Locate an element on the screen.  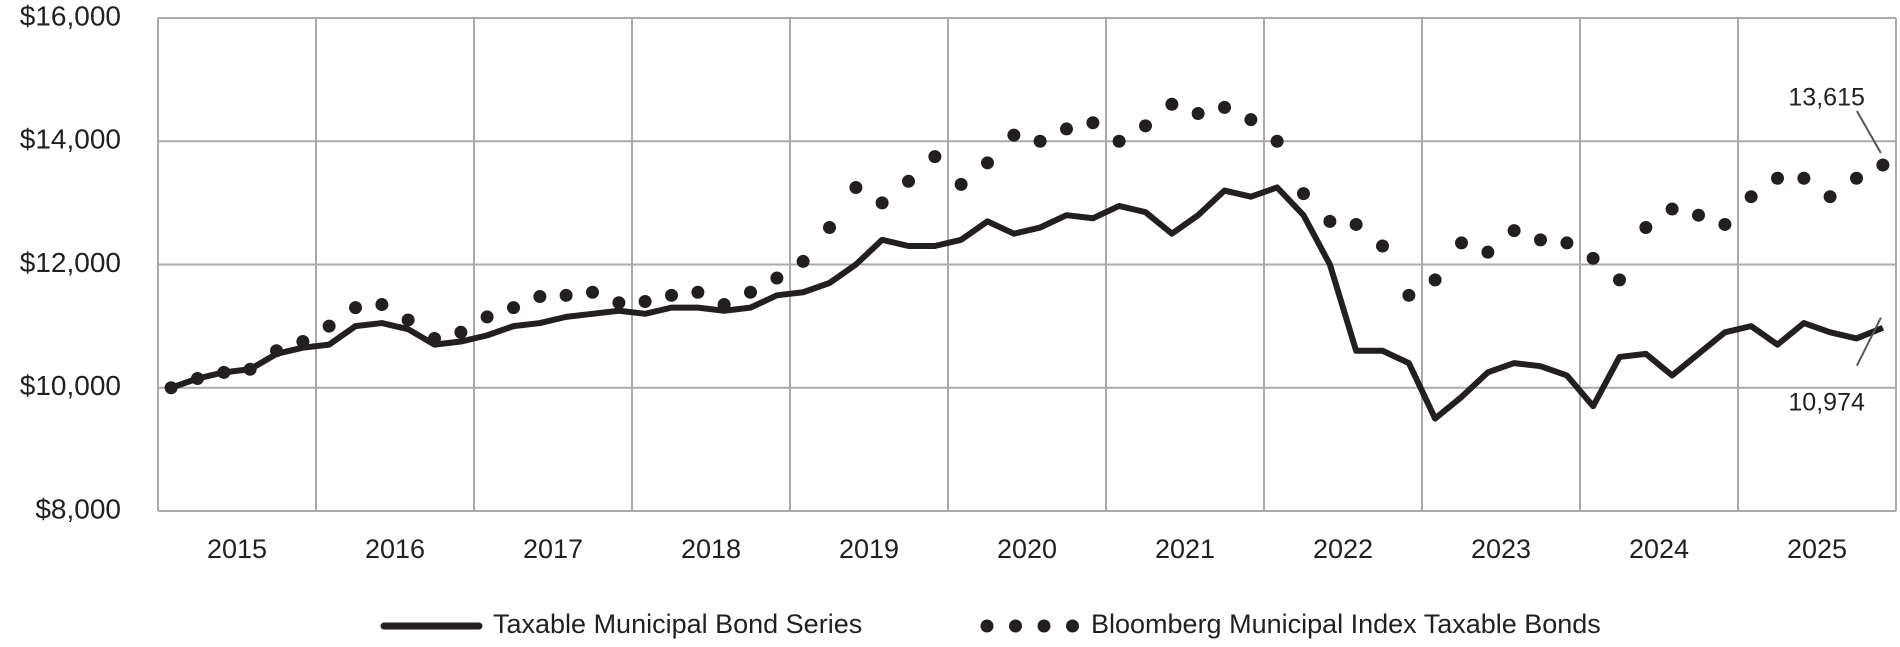
x-tick-label: 2024 is located at coordinates (1659, 549).